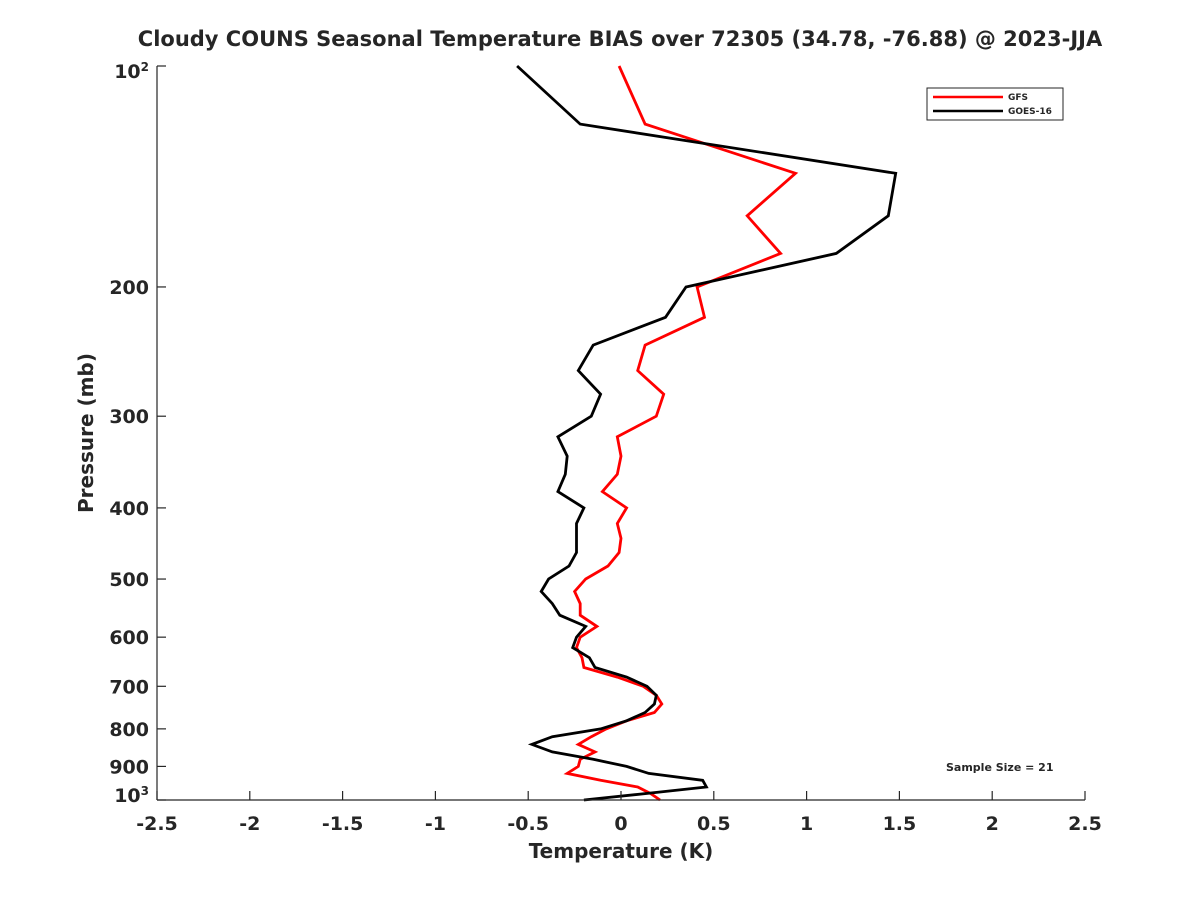 This screenshot has width=1200, height=904. Describe the element at coordinates (806, 824) in the screenshot. I see `x-tick-label: 1` at that location.